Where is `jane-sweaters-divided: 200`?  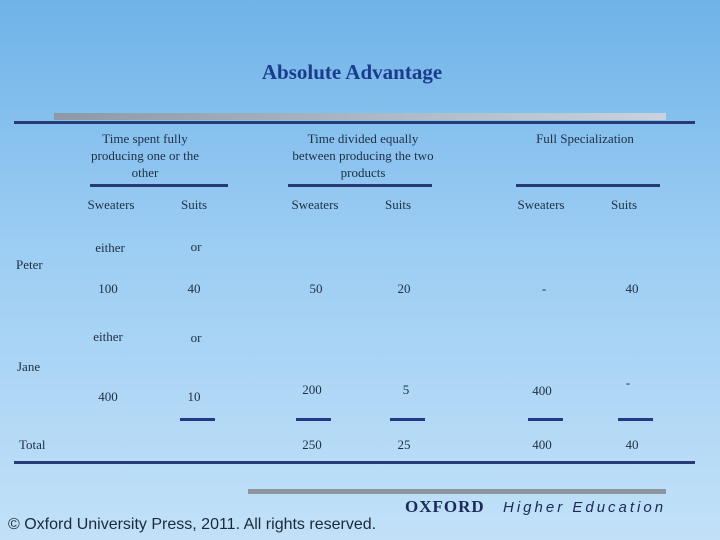
jane-sweaters-divided: 200 is located at coordinates (312, 389).